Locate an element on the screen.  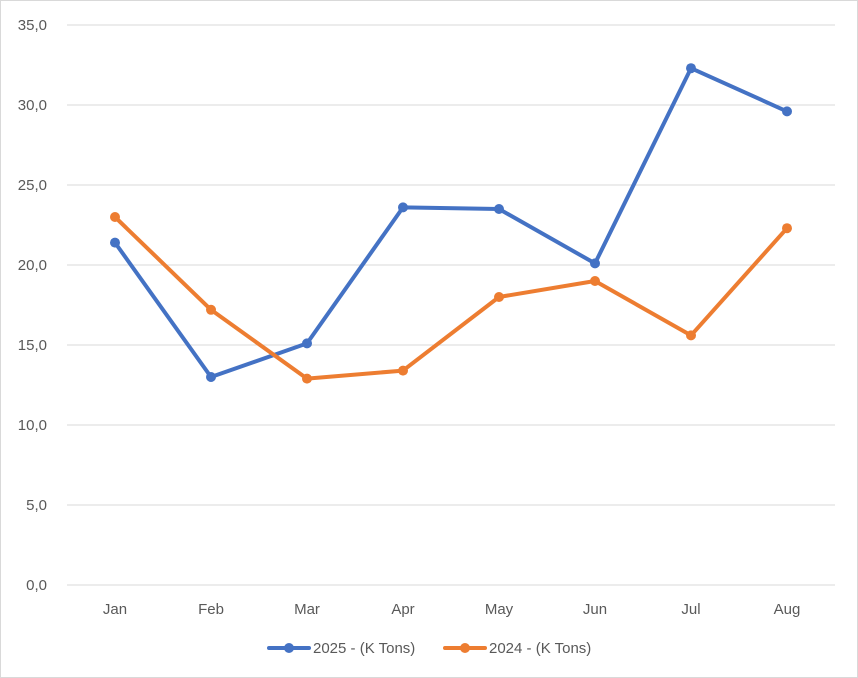
x-tick-label: Jan is located at coordinates (115, 609).